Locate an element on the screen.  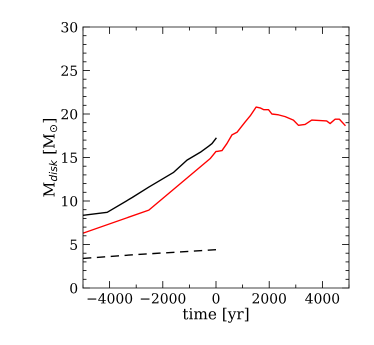
x-tick-label: −4000 is located at coordinates (110, 298).